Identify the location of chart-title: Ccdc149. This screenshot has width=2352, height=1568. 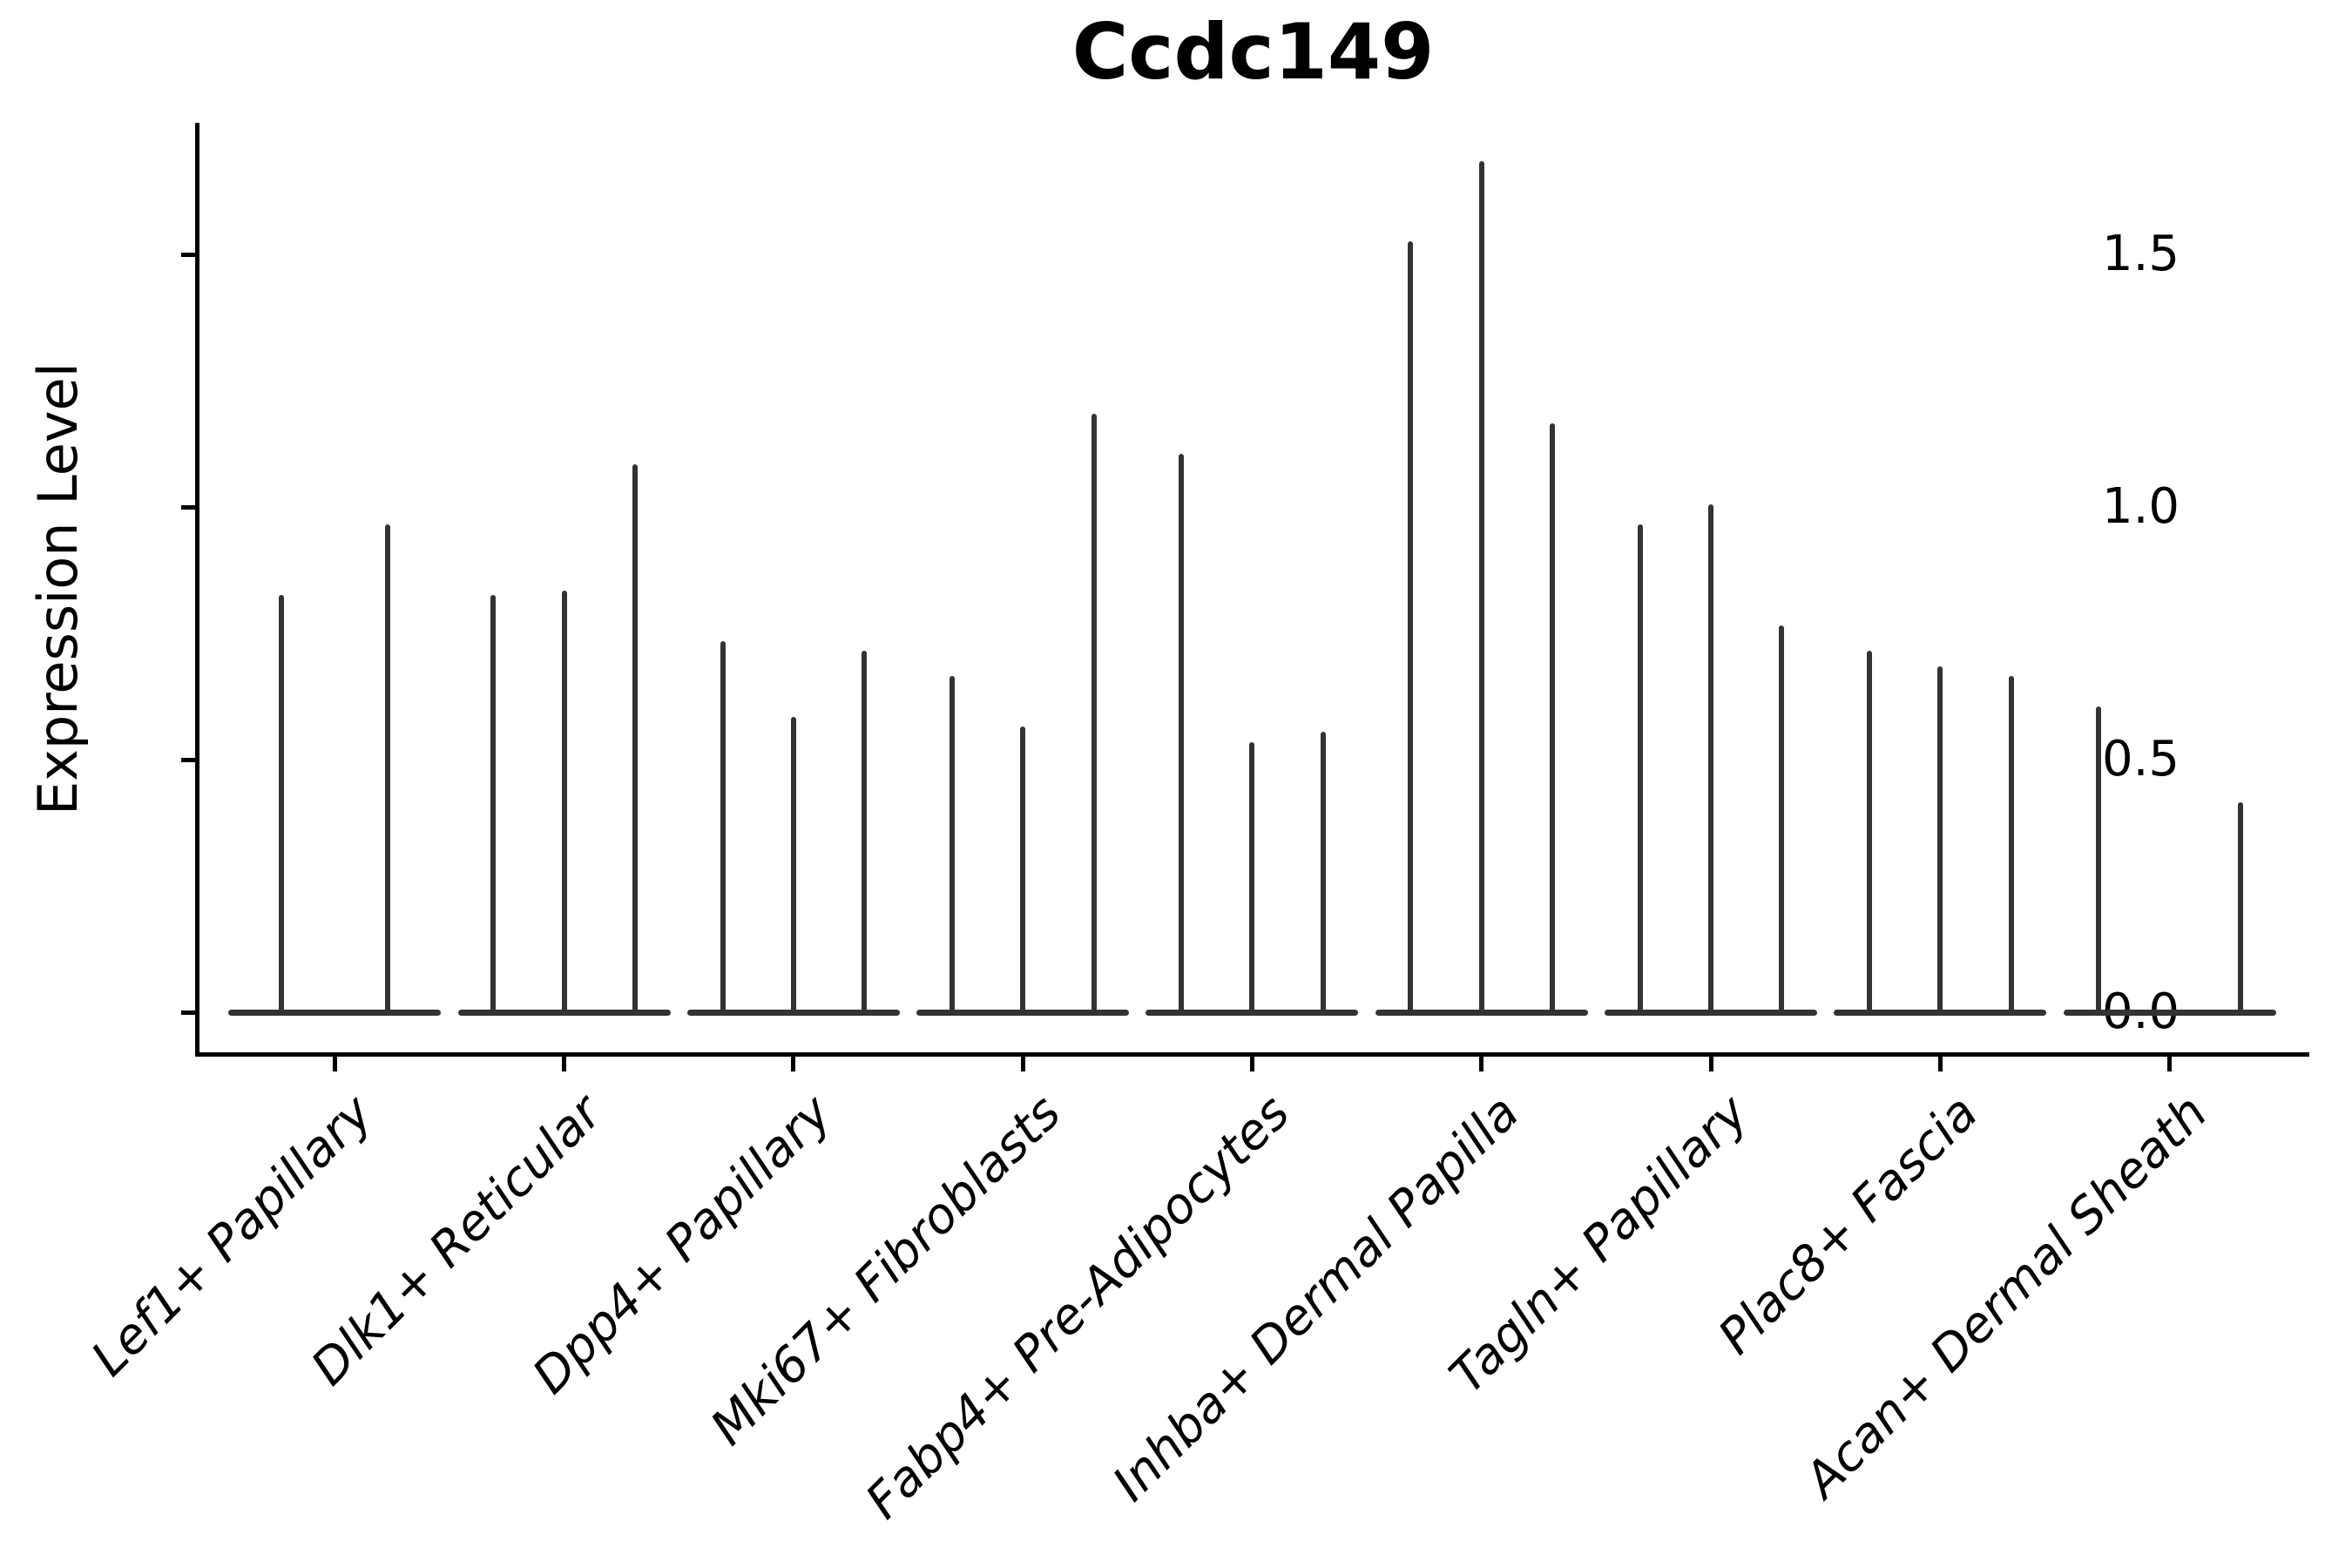
(1253, 52).